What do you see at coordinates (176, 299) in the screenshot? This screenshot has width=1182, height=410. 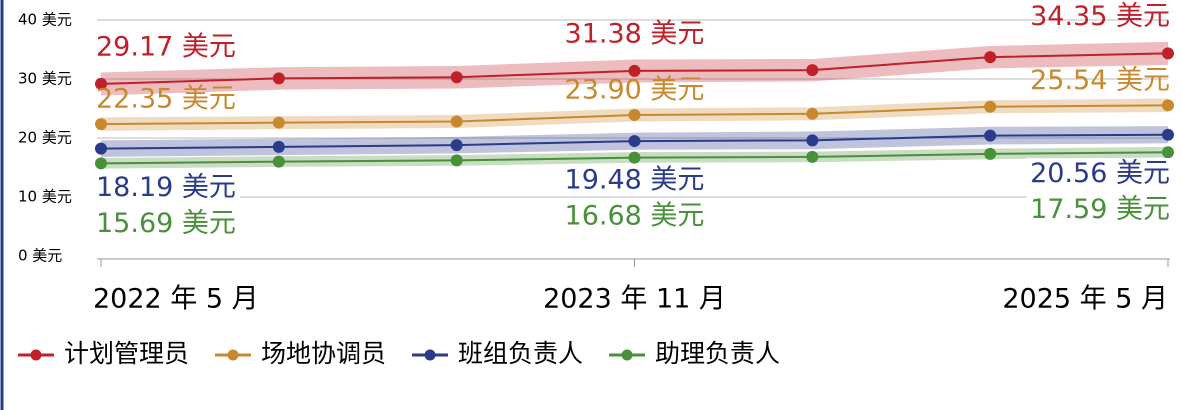 I see `x-tick-label: 2022 年 5 月` at bounding box center [176, 299].